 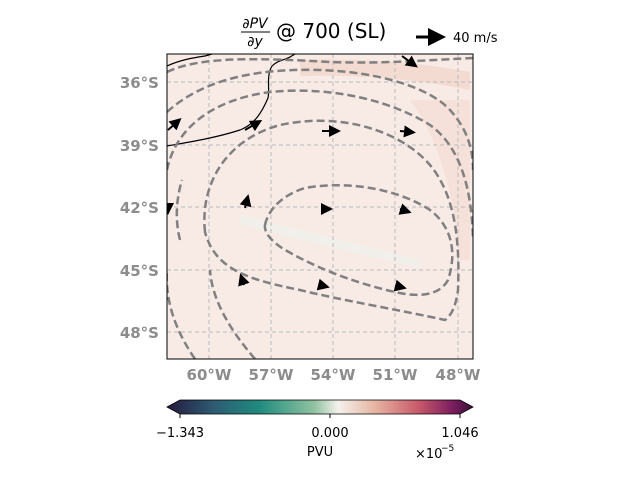 What do you see at coordinates (440, 180) in the screenshot?
I see `field-patch-east` at bounding box center [440, 180].